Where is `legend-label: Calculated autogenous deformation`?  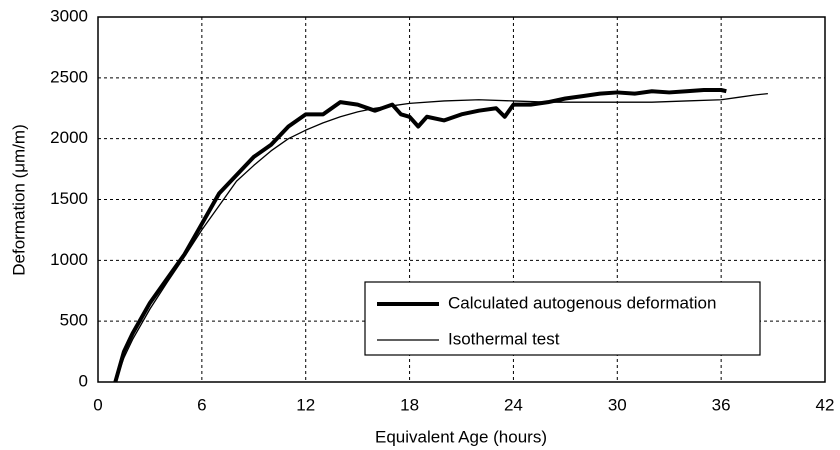 legend-label: Calculated autogenous deformation is located at coordinates (582, 302).